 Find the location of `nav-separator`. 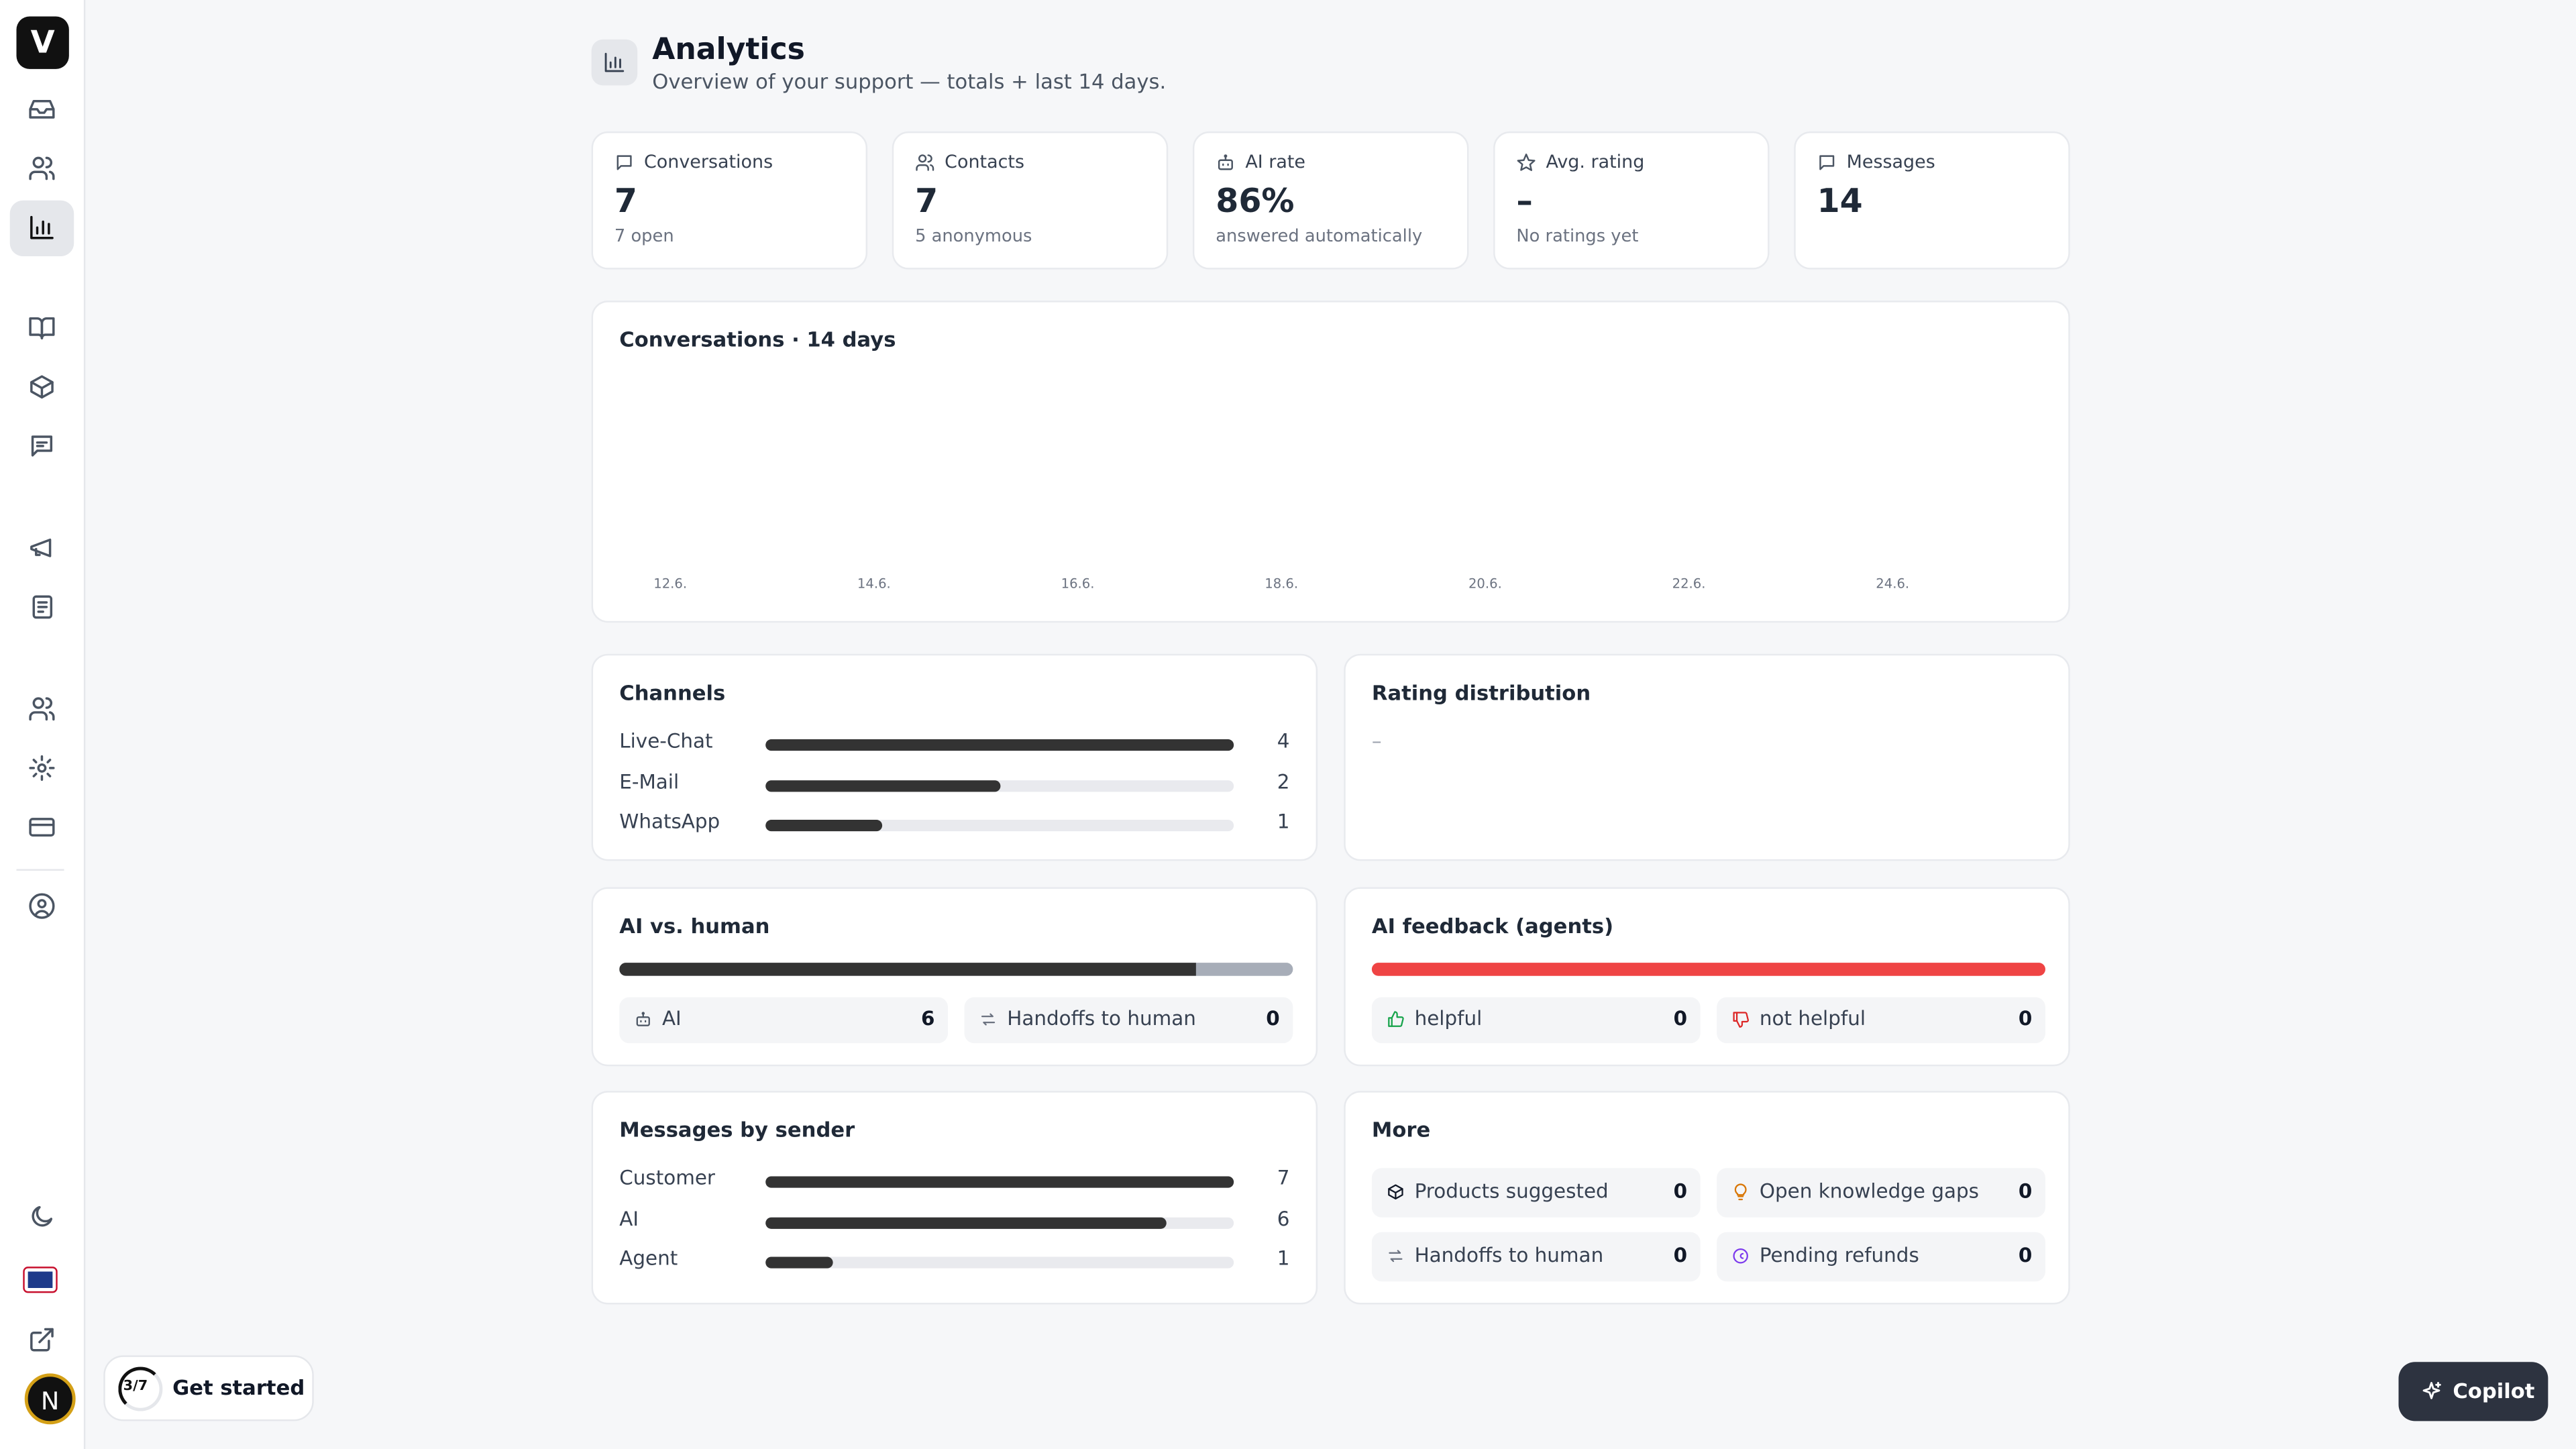

nav-separator is located at coordinates (40, 870).